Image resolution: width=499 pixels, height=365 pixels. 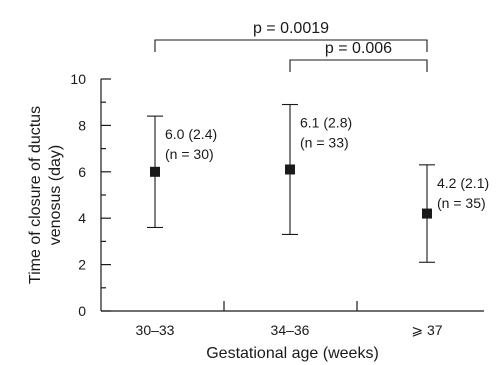 What do you see at coordinates (292, 353) in the screenshot?
I see `x-axis-title: Gestational age (weeks)` at bounding box center [292, 353].